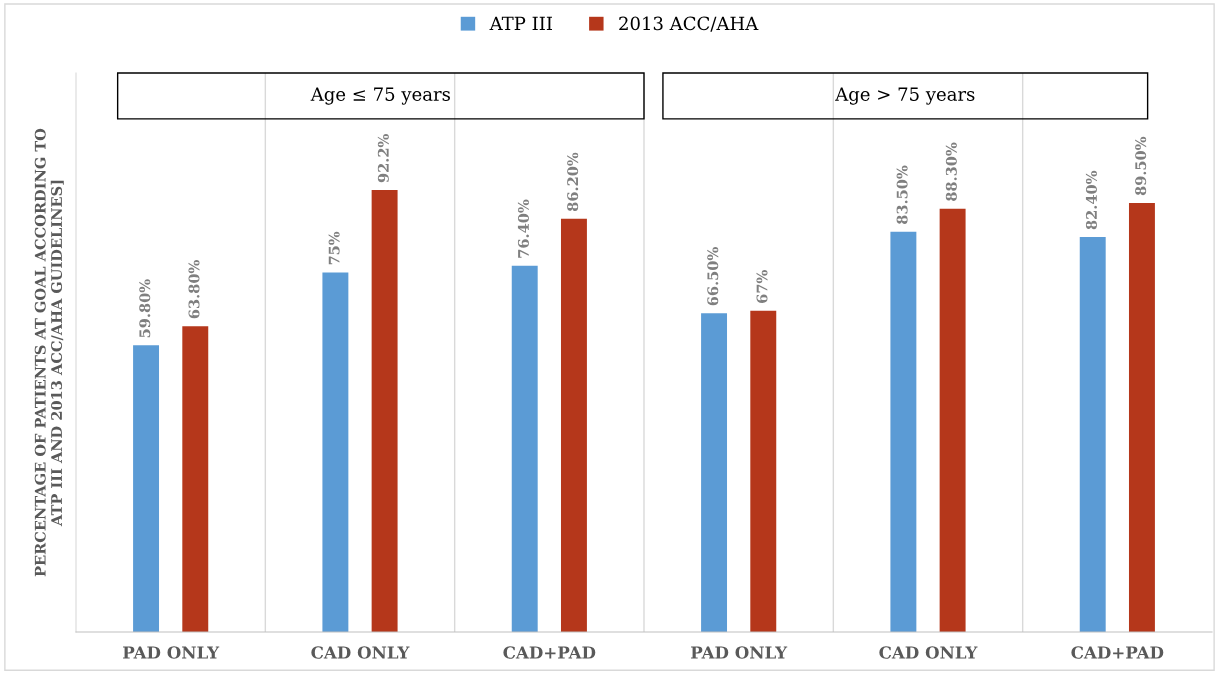 The image size is (1219, 673). What do you see at coordinates (383, 158) in the screenshot?
I see `data-label: 92.2%` at bounding box center [383, 158].